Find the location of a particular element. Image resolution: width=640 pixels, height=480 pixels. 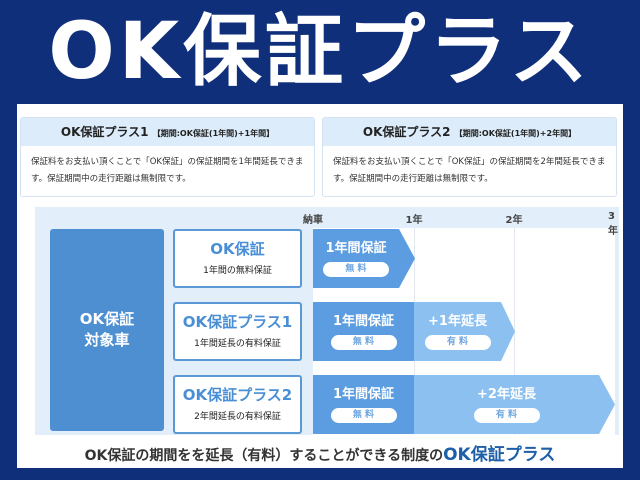

tick-1y: 1年 is located at coordinates (414, 220).